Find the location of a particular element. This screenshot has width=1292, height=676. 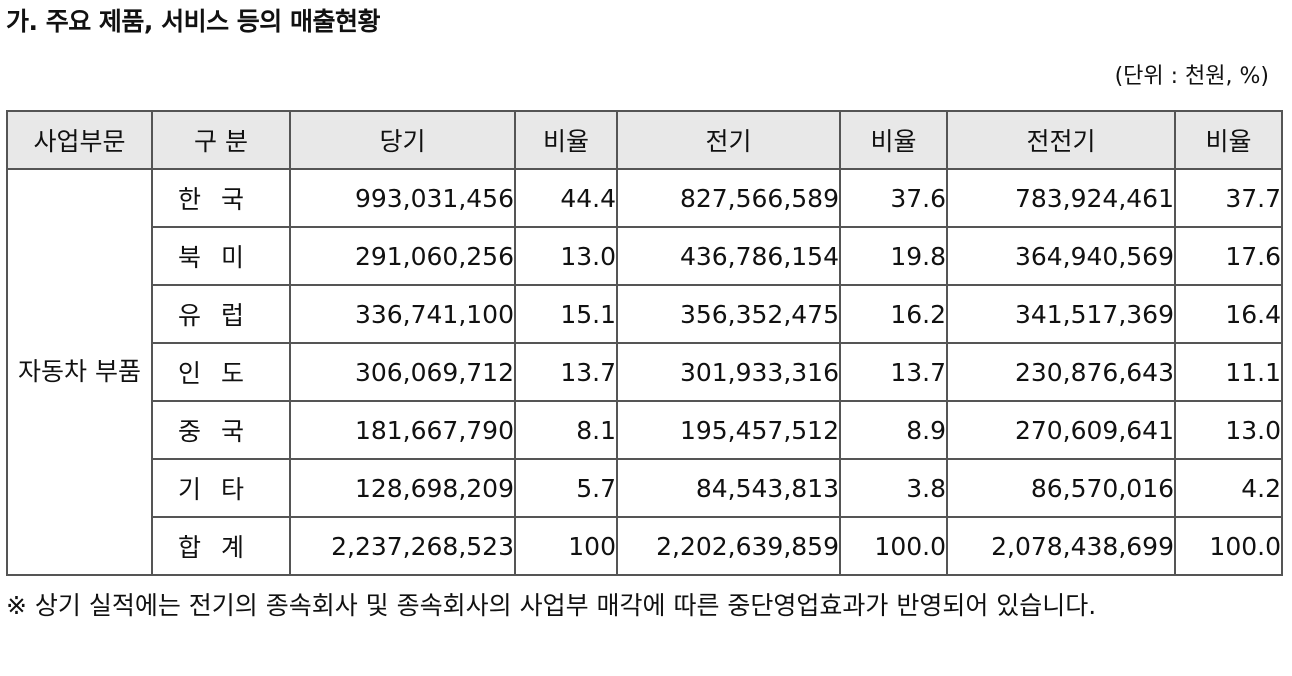

region-cell: 인도 is located at coordinates (221, 372).